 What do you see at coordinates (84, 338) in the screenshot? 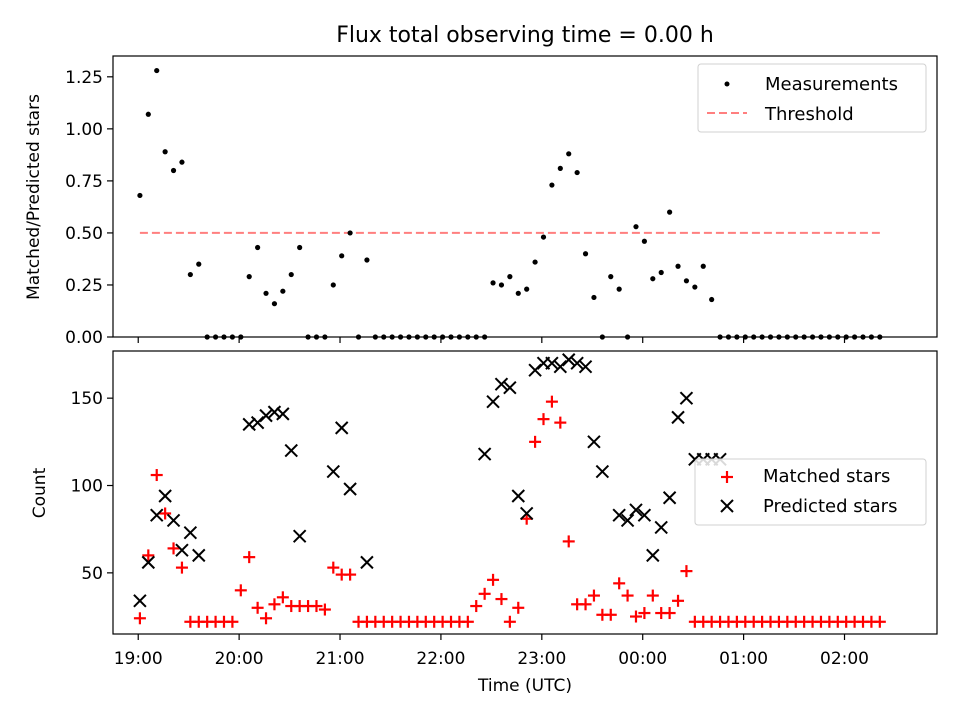
I see `top-ytick-label: 0.00` at bounding box center [84, 338].